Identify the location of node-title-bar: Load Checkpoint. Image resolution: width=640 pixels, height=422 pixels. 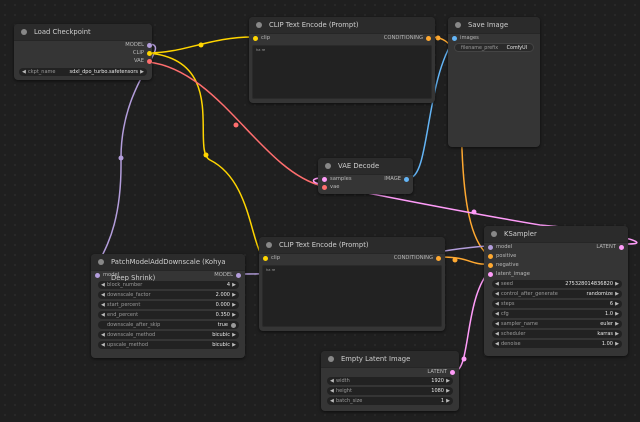
(83, 32).